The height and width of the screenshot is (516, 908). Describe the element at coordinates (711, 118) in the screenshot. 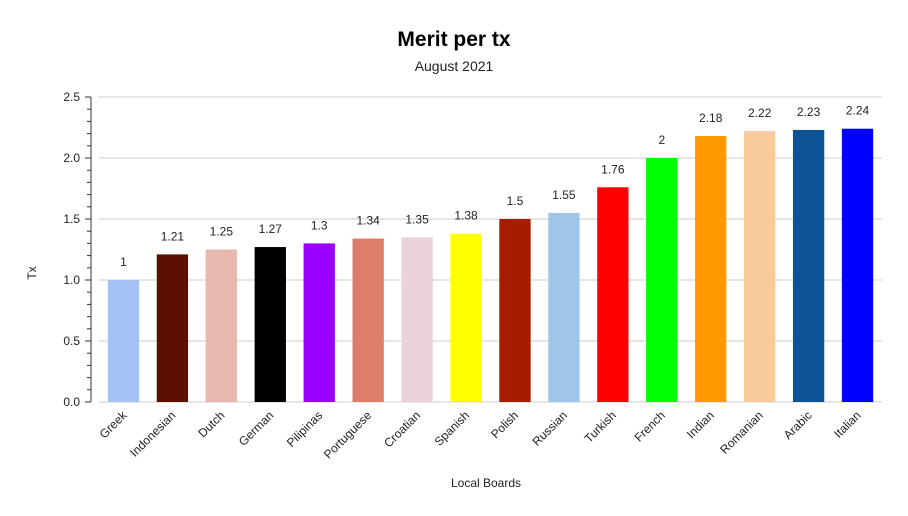

I see `data-label-indian: 2.18` at that location.